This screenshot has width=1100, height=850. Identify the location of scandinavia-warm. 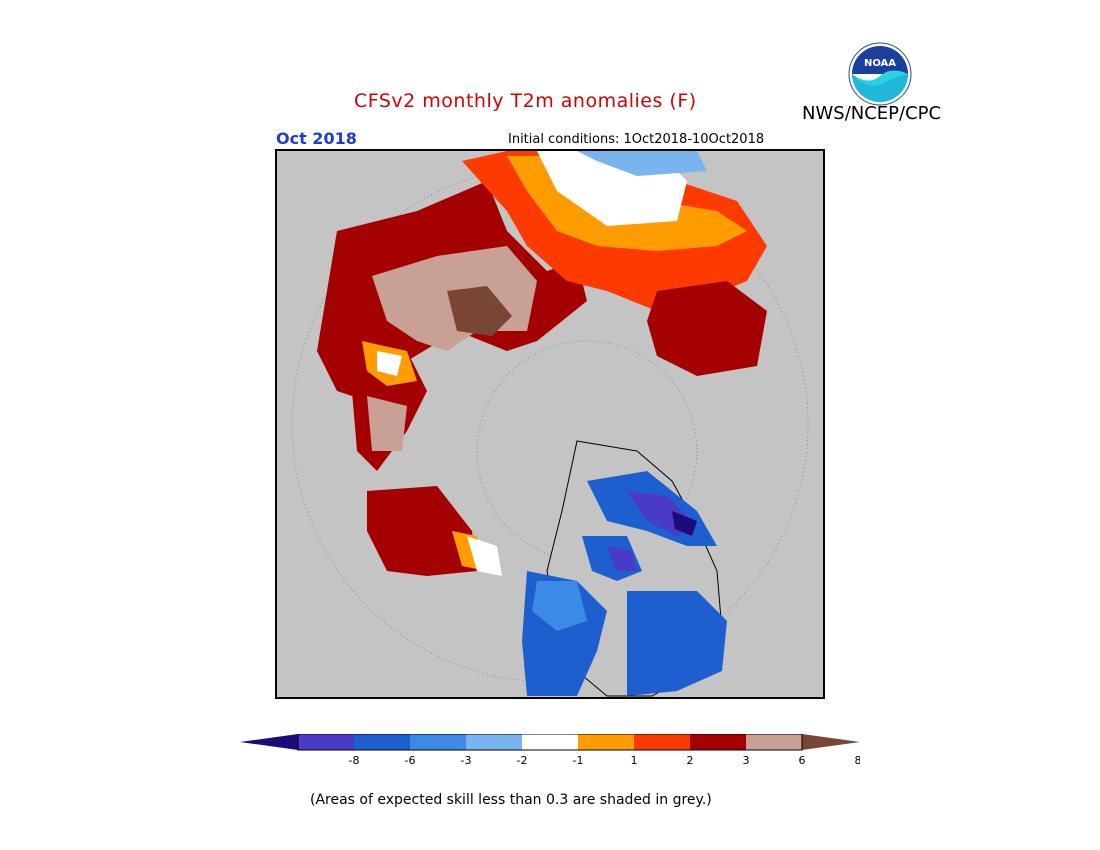
(707, 328).